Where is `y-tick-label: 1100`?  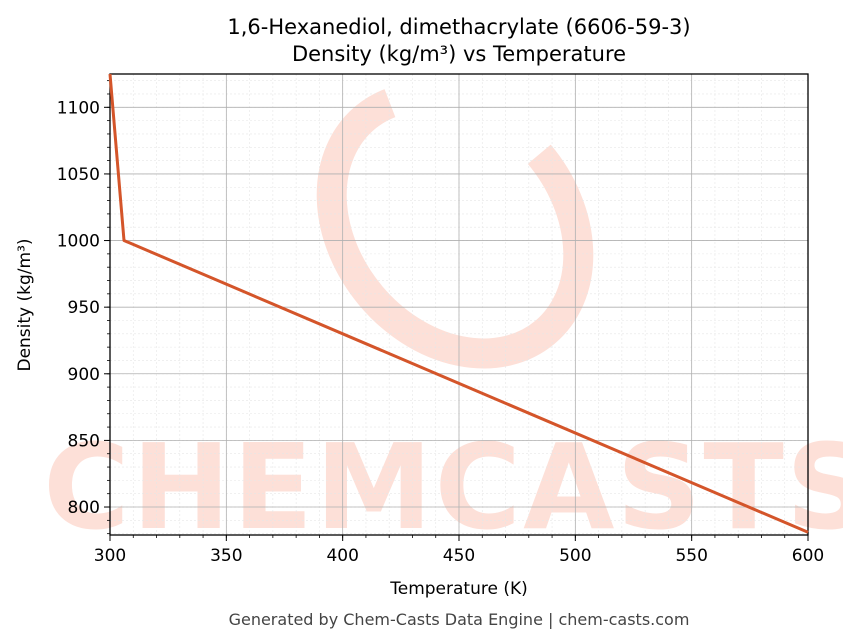
y-tick-label: 1100 is located at coordinates (78, 108).